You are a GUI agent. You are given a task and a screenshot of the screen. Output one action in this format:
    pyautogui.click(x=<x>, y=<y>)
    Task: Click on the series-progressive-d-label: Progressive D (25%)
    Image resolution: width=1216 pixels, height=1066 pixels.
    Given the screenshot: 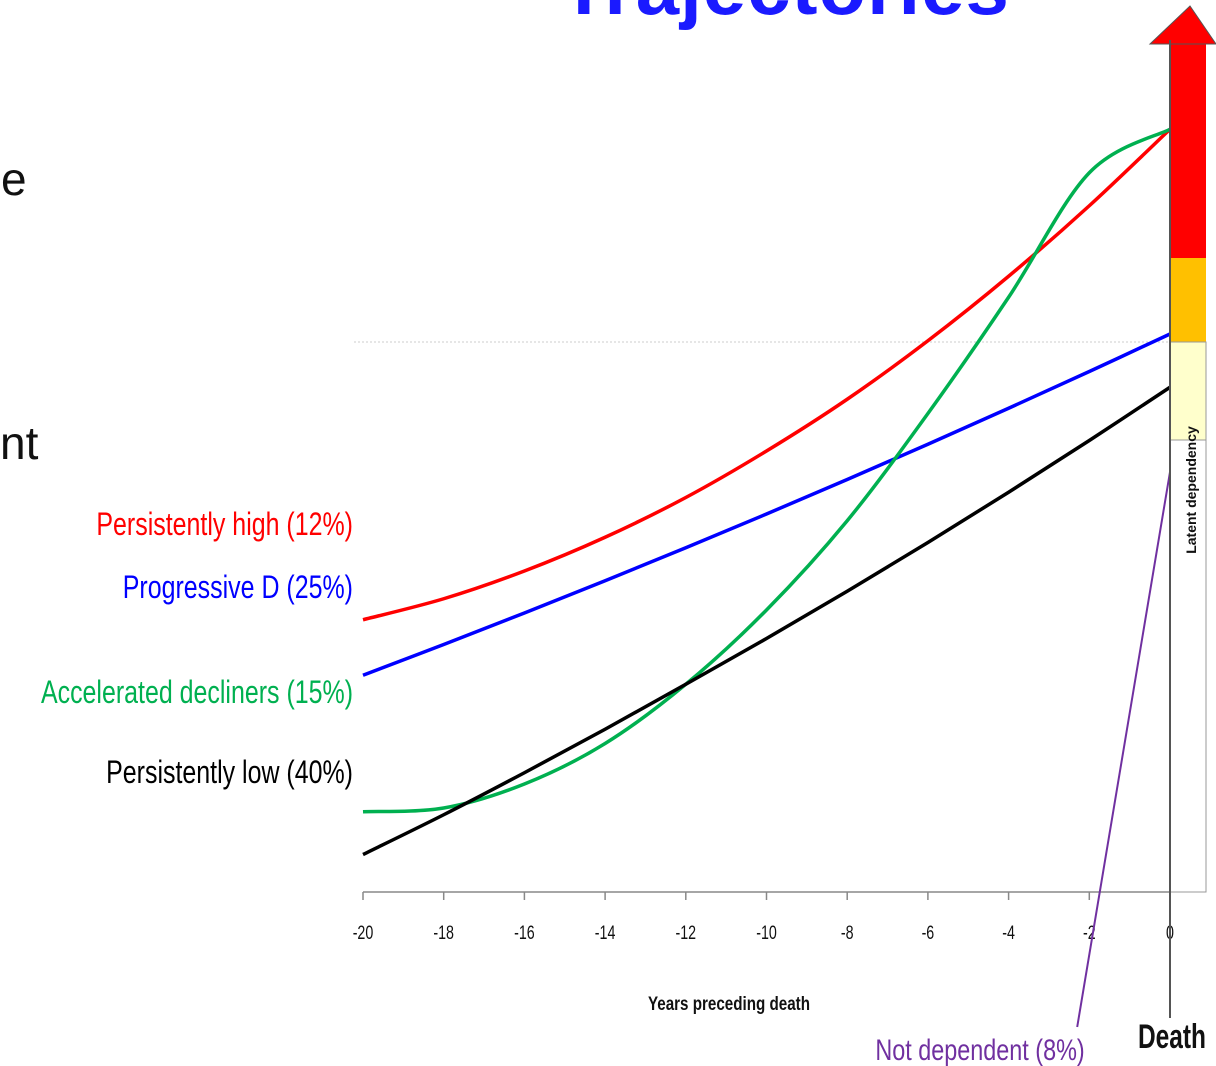 What is the action you would take?
    pyautogui.click(x=238, y=588)
    